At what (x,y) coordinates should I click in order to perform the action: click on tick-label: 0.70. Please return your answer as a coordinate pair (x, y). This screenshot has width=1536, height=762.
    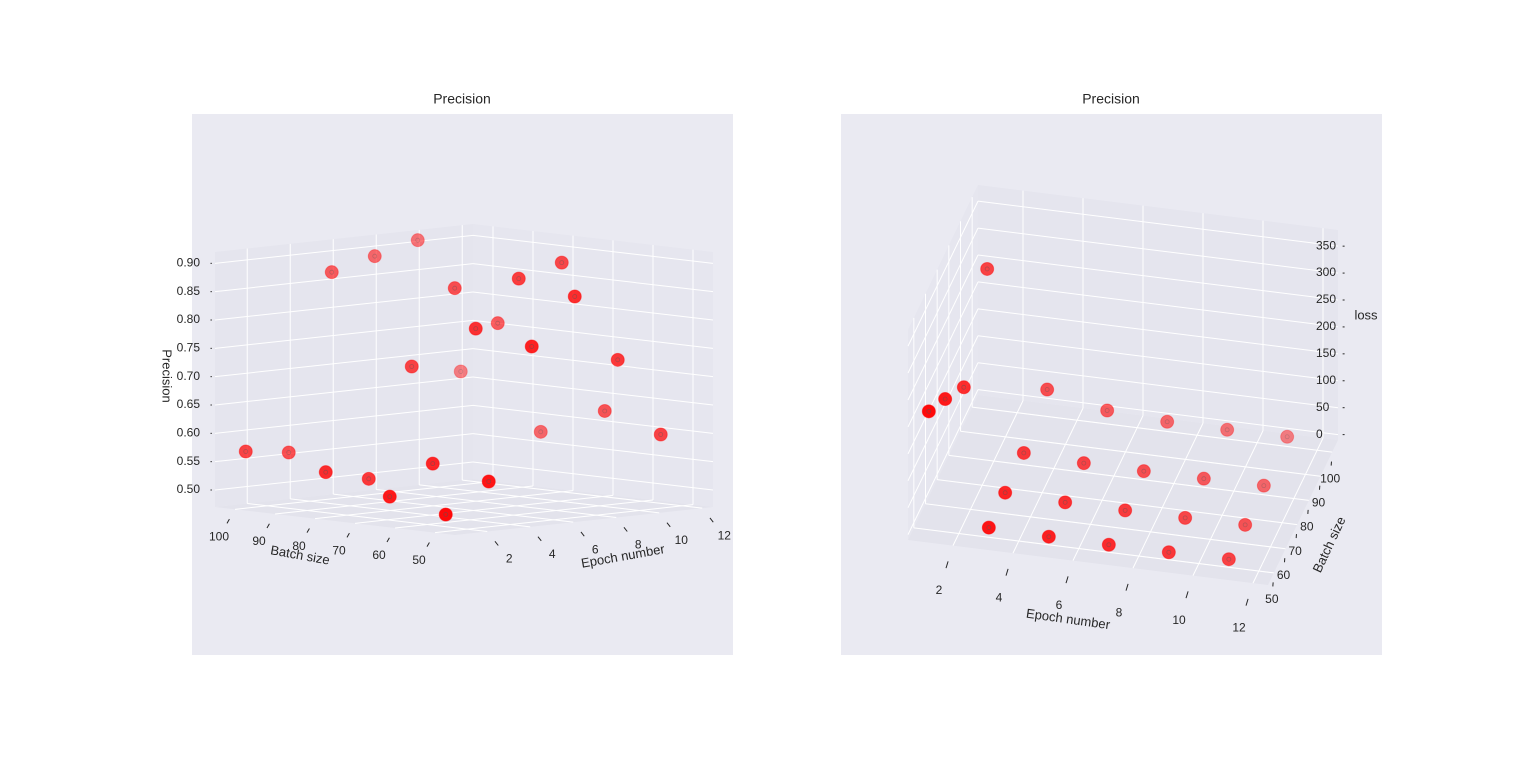
    Looking at the image, I should click on (189, 376).